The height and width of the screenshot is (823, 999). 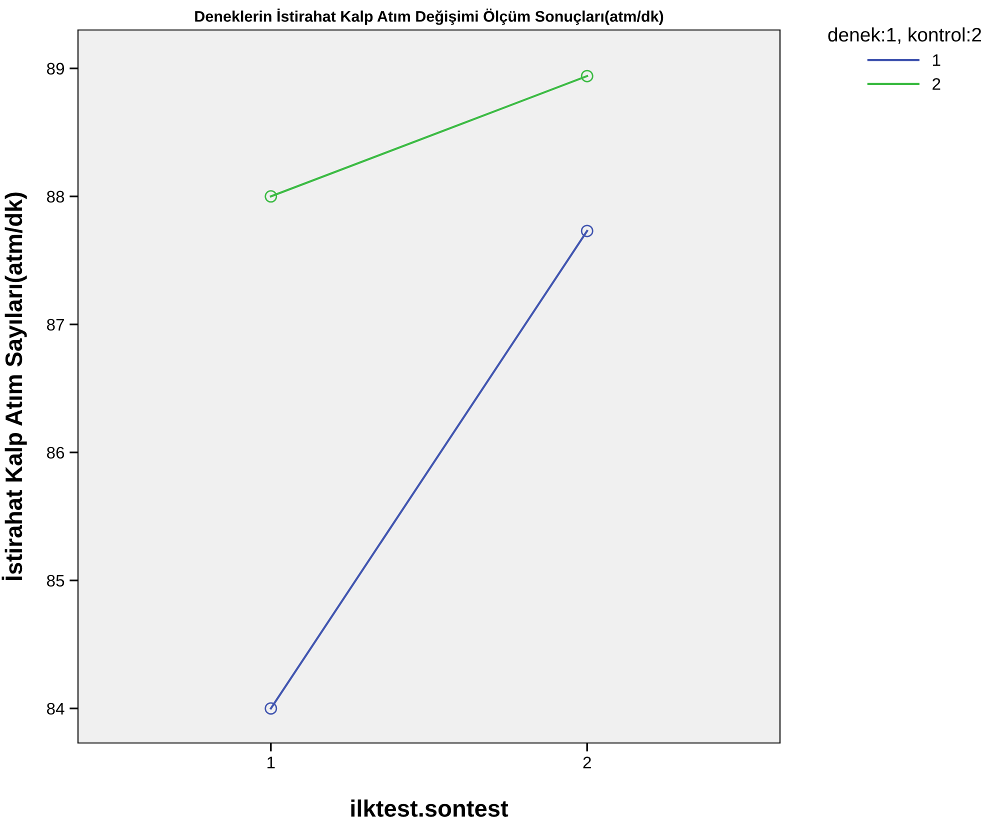 What do you see at coordinates (936, 84) in the screenshot?
I see `legend-label: 2` at bounding box center [936, 84].